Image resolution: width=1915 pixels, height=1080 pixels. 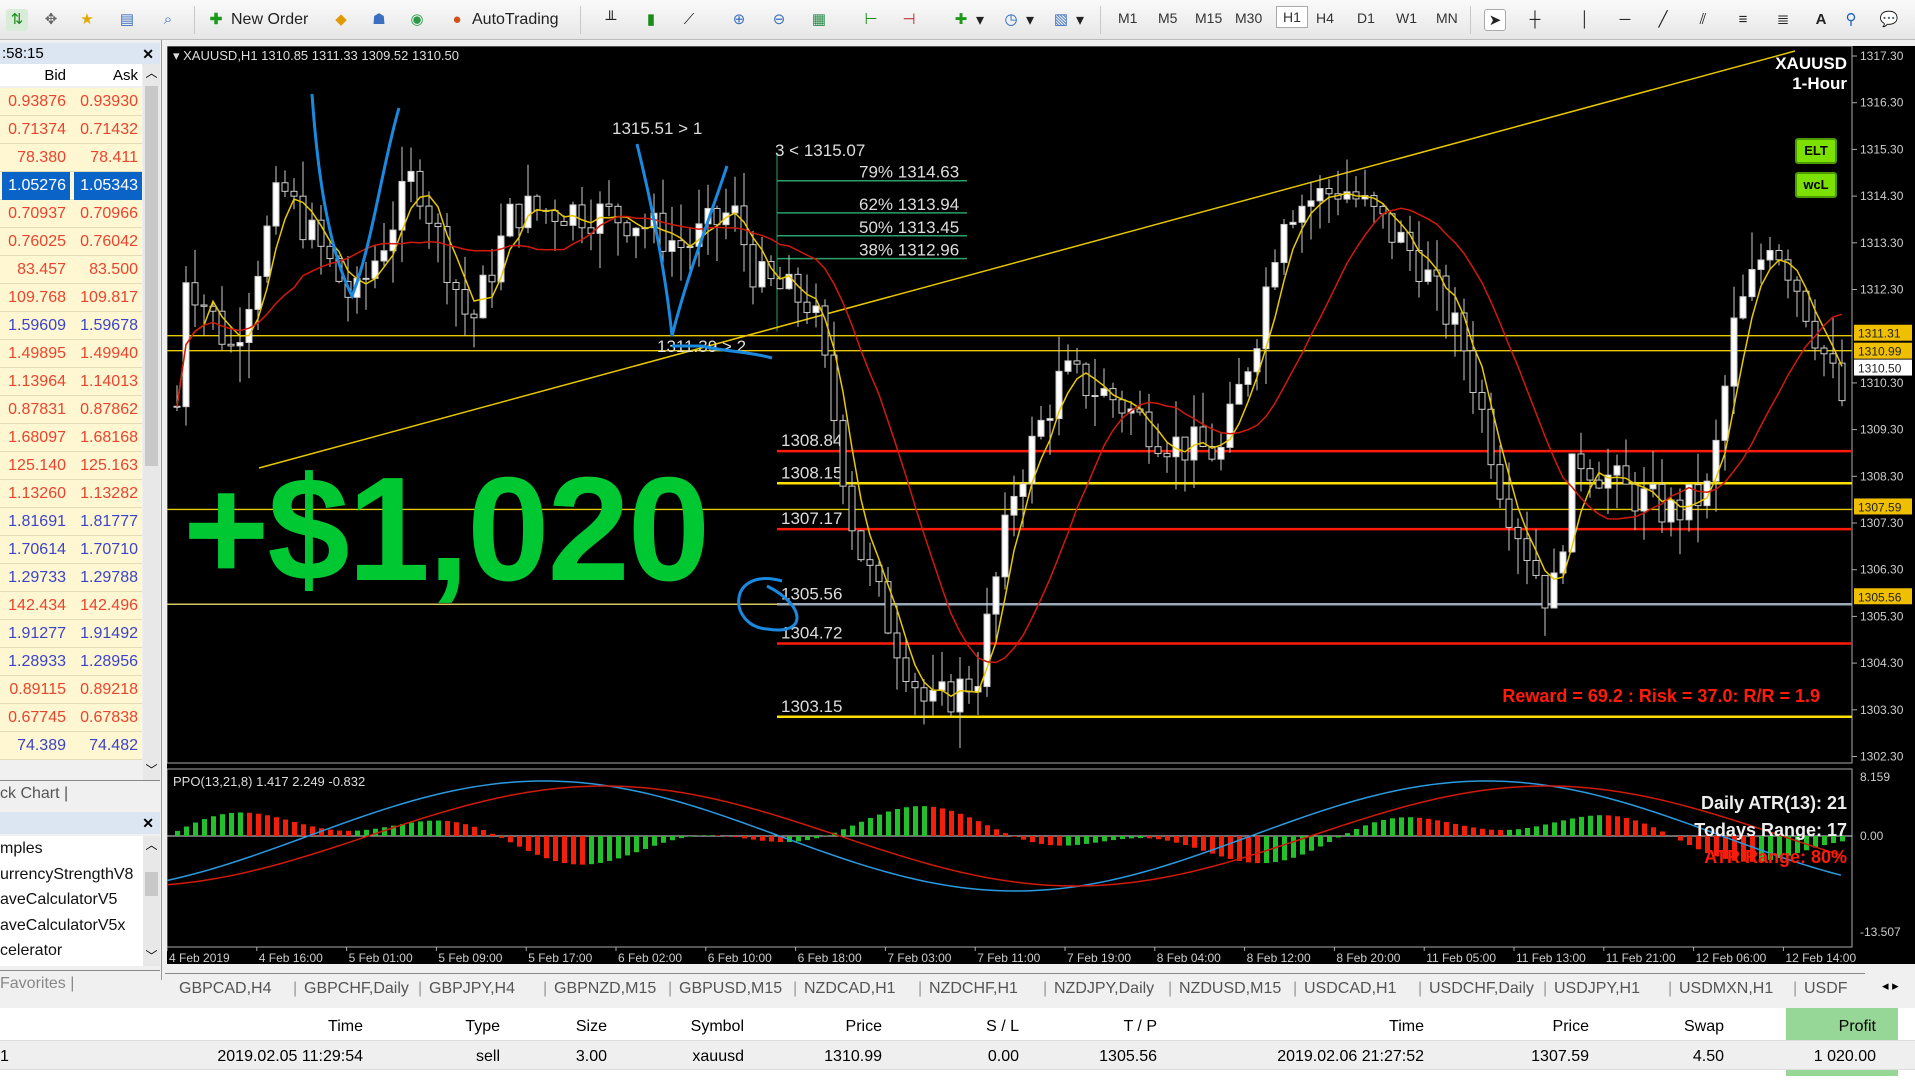 What do you see at coordinates (71, 578) in the screenshot?
I see `market-watch-row: 1.29733 1.29788` at bounding box center [71, 578].